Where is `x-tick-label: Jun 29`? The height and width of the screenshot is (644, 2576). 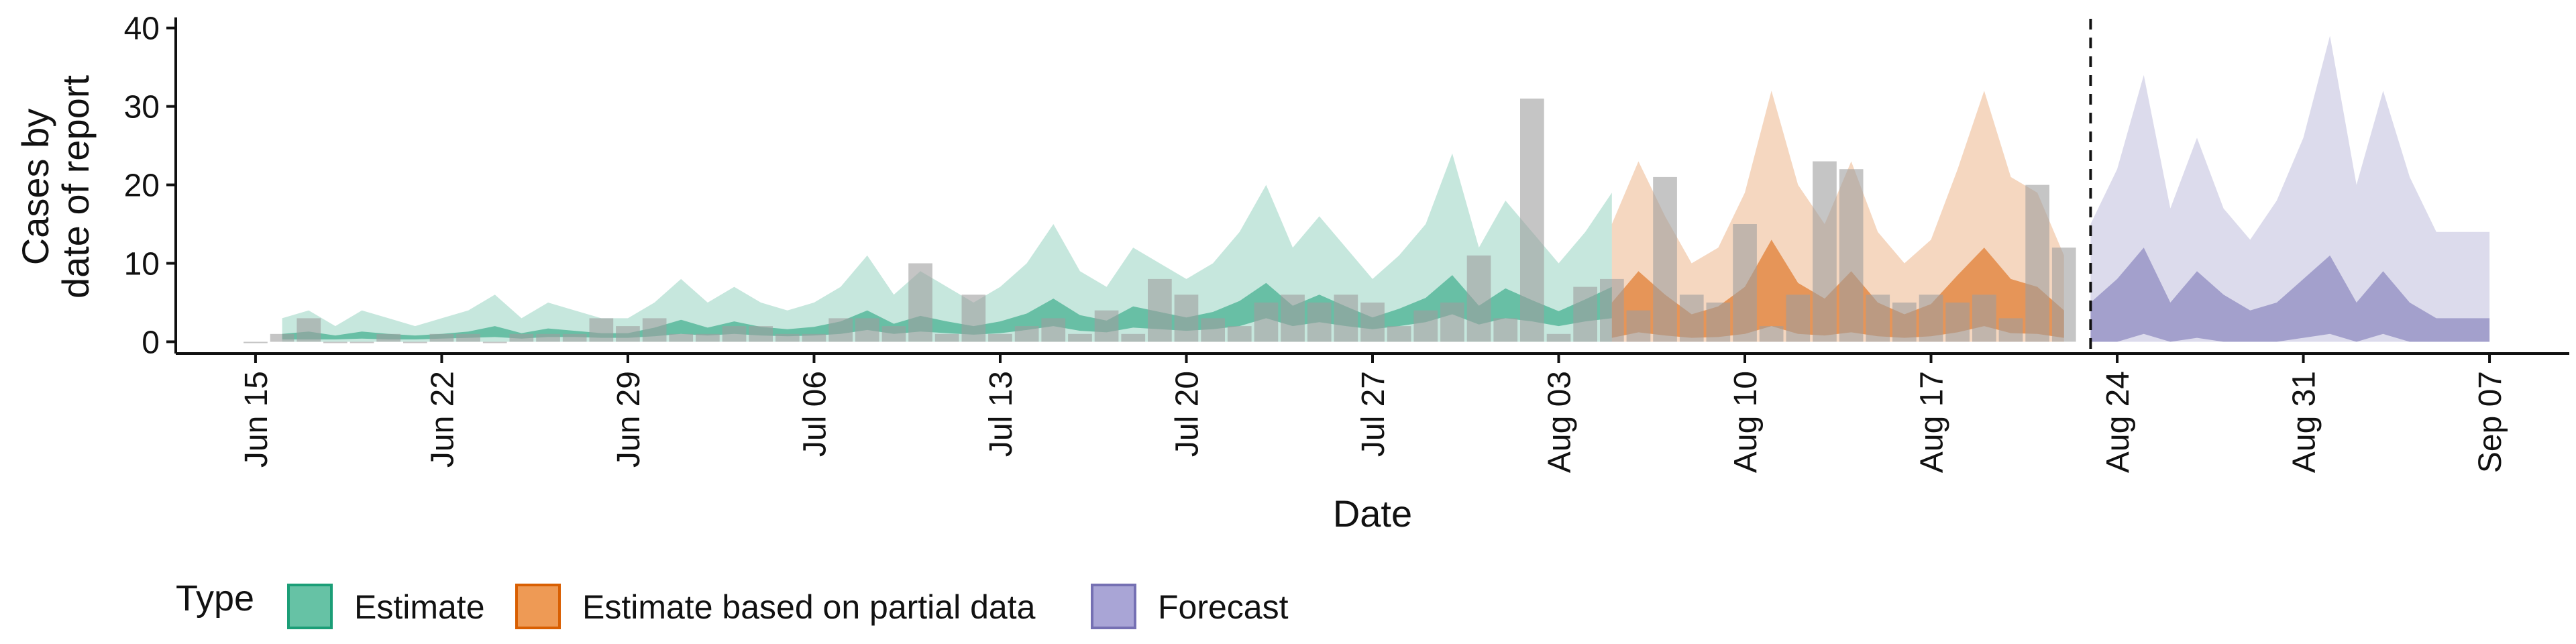 x-tick-label: Jun 29 is located at coordinates (629, 419).